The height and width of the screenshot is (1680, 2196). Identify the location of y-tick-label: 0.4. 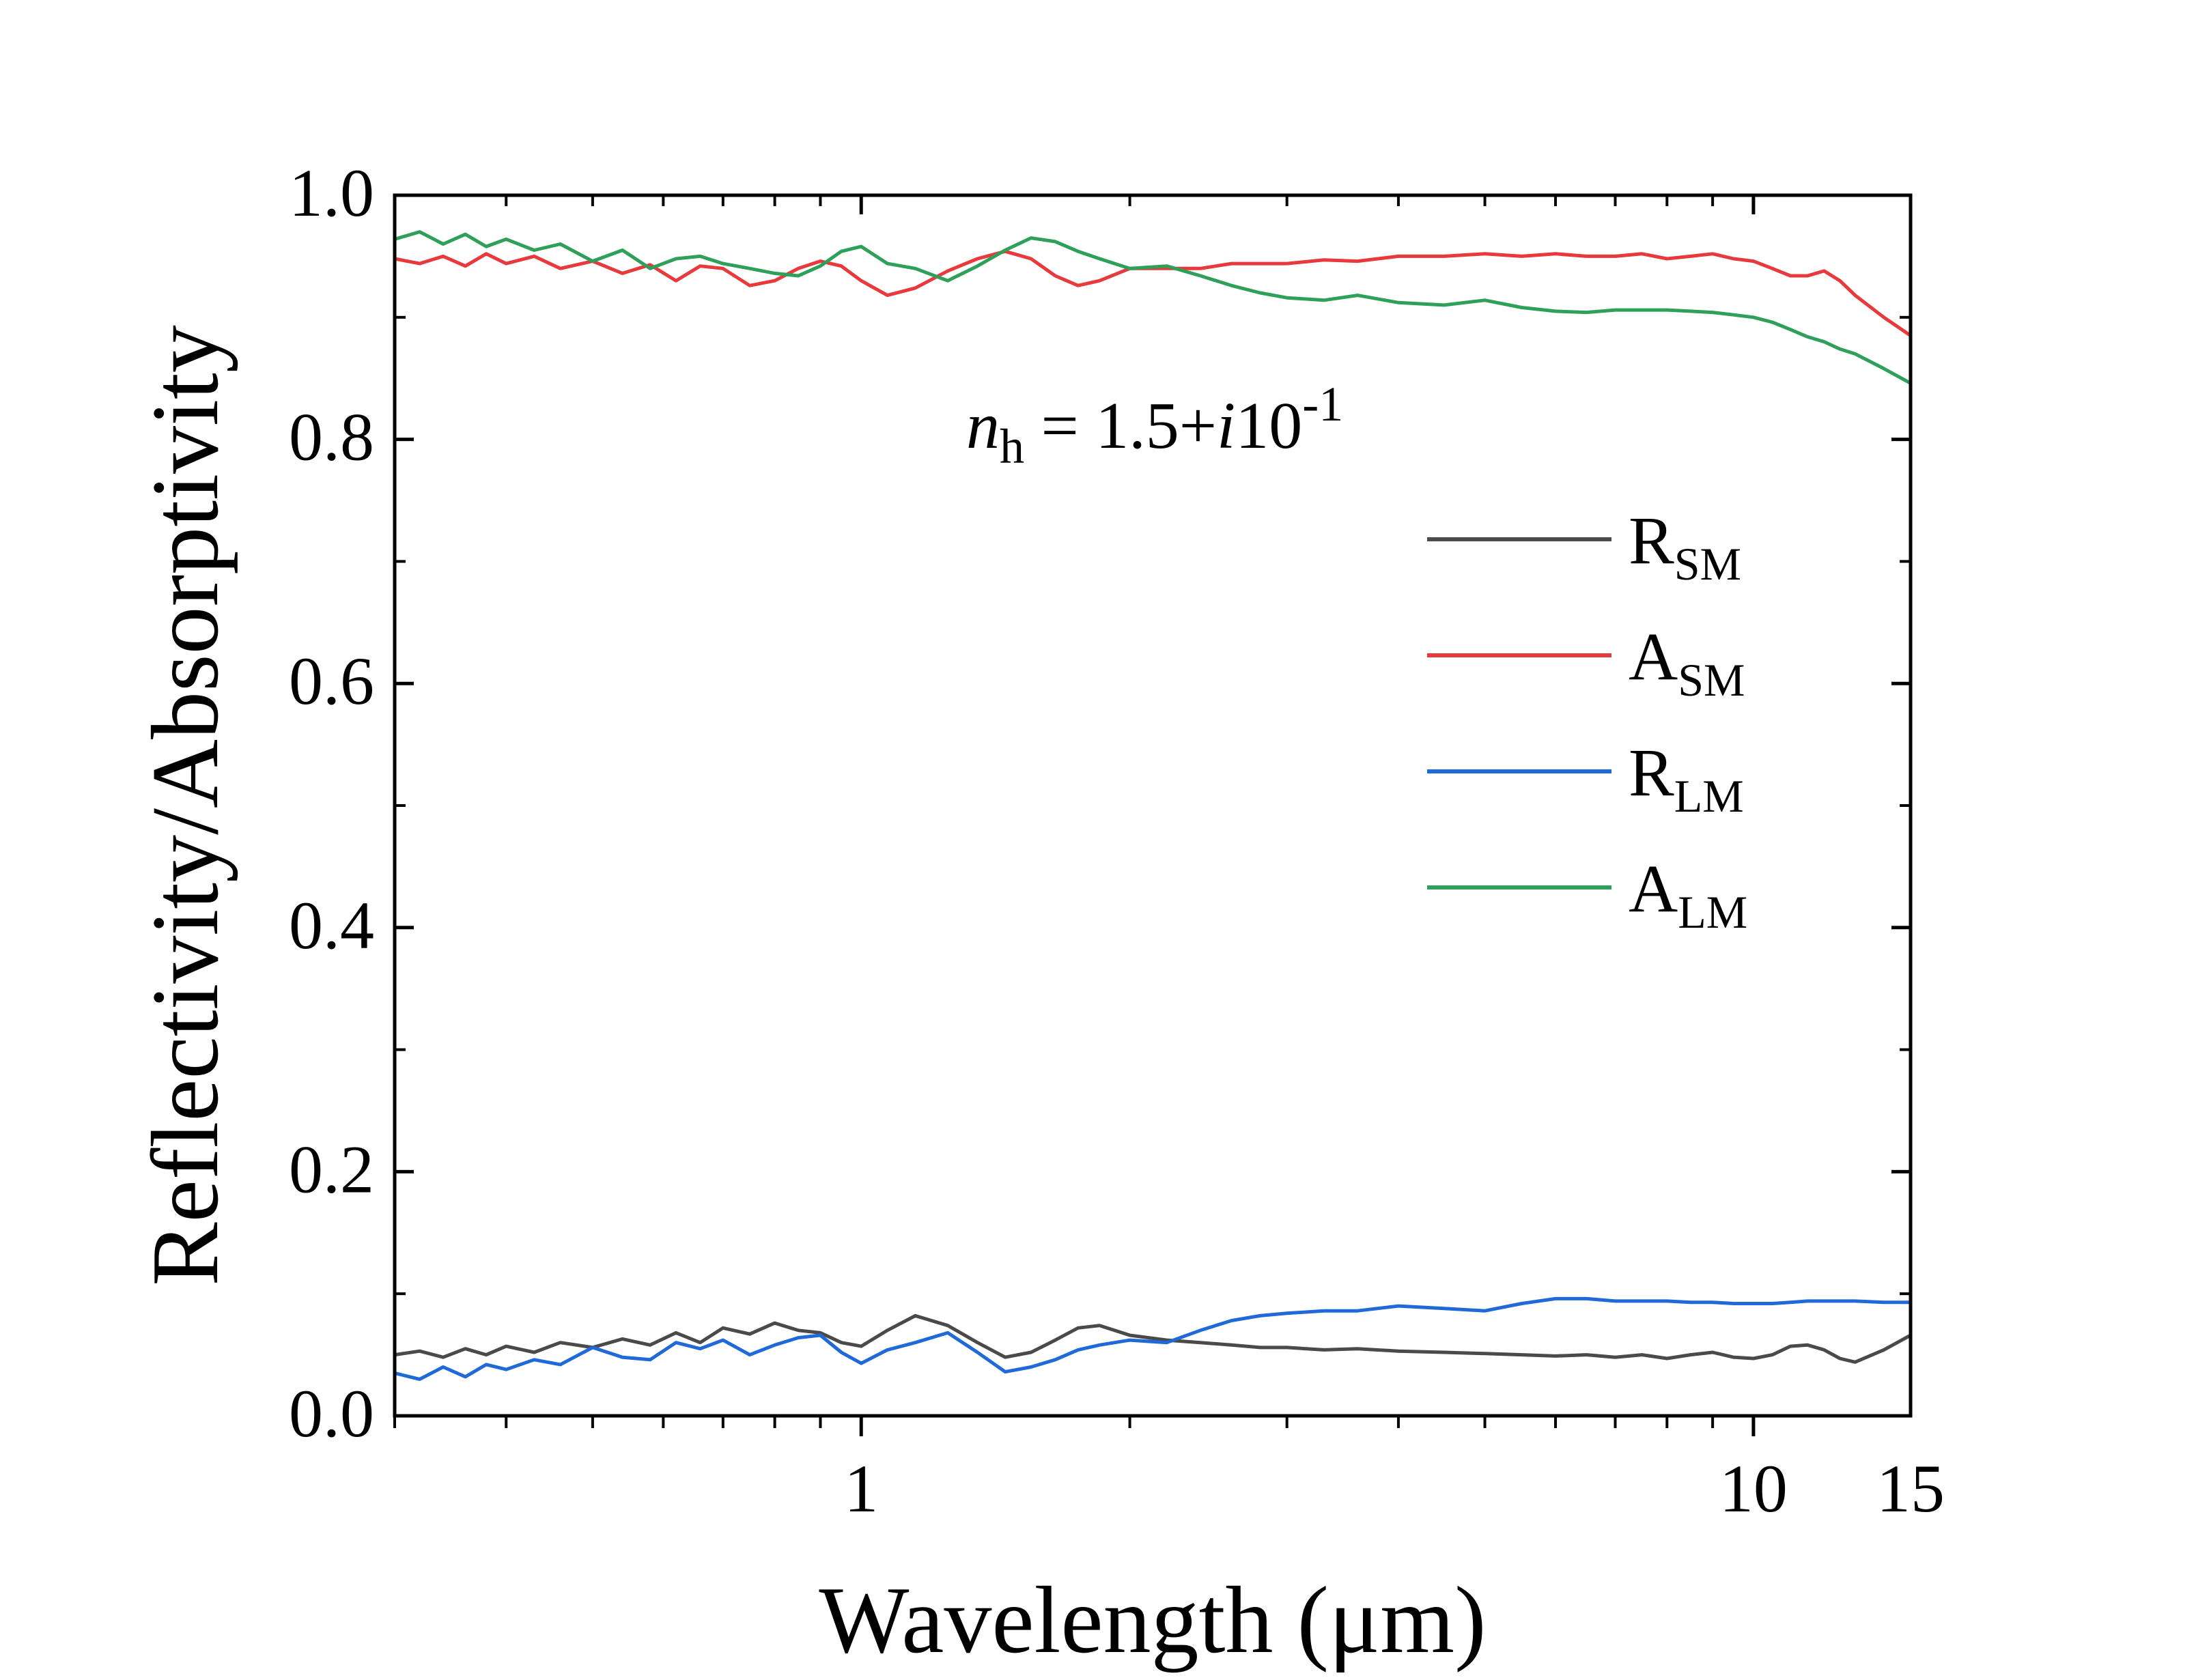
(331, 925).